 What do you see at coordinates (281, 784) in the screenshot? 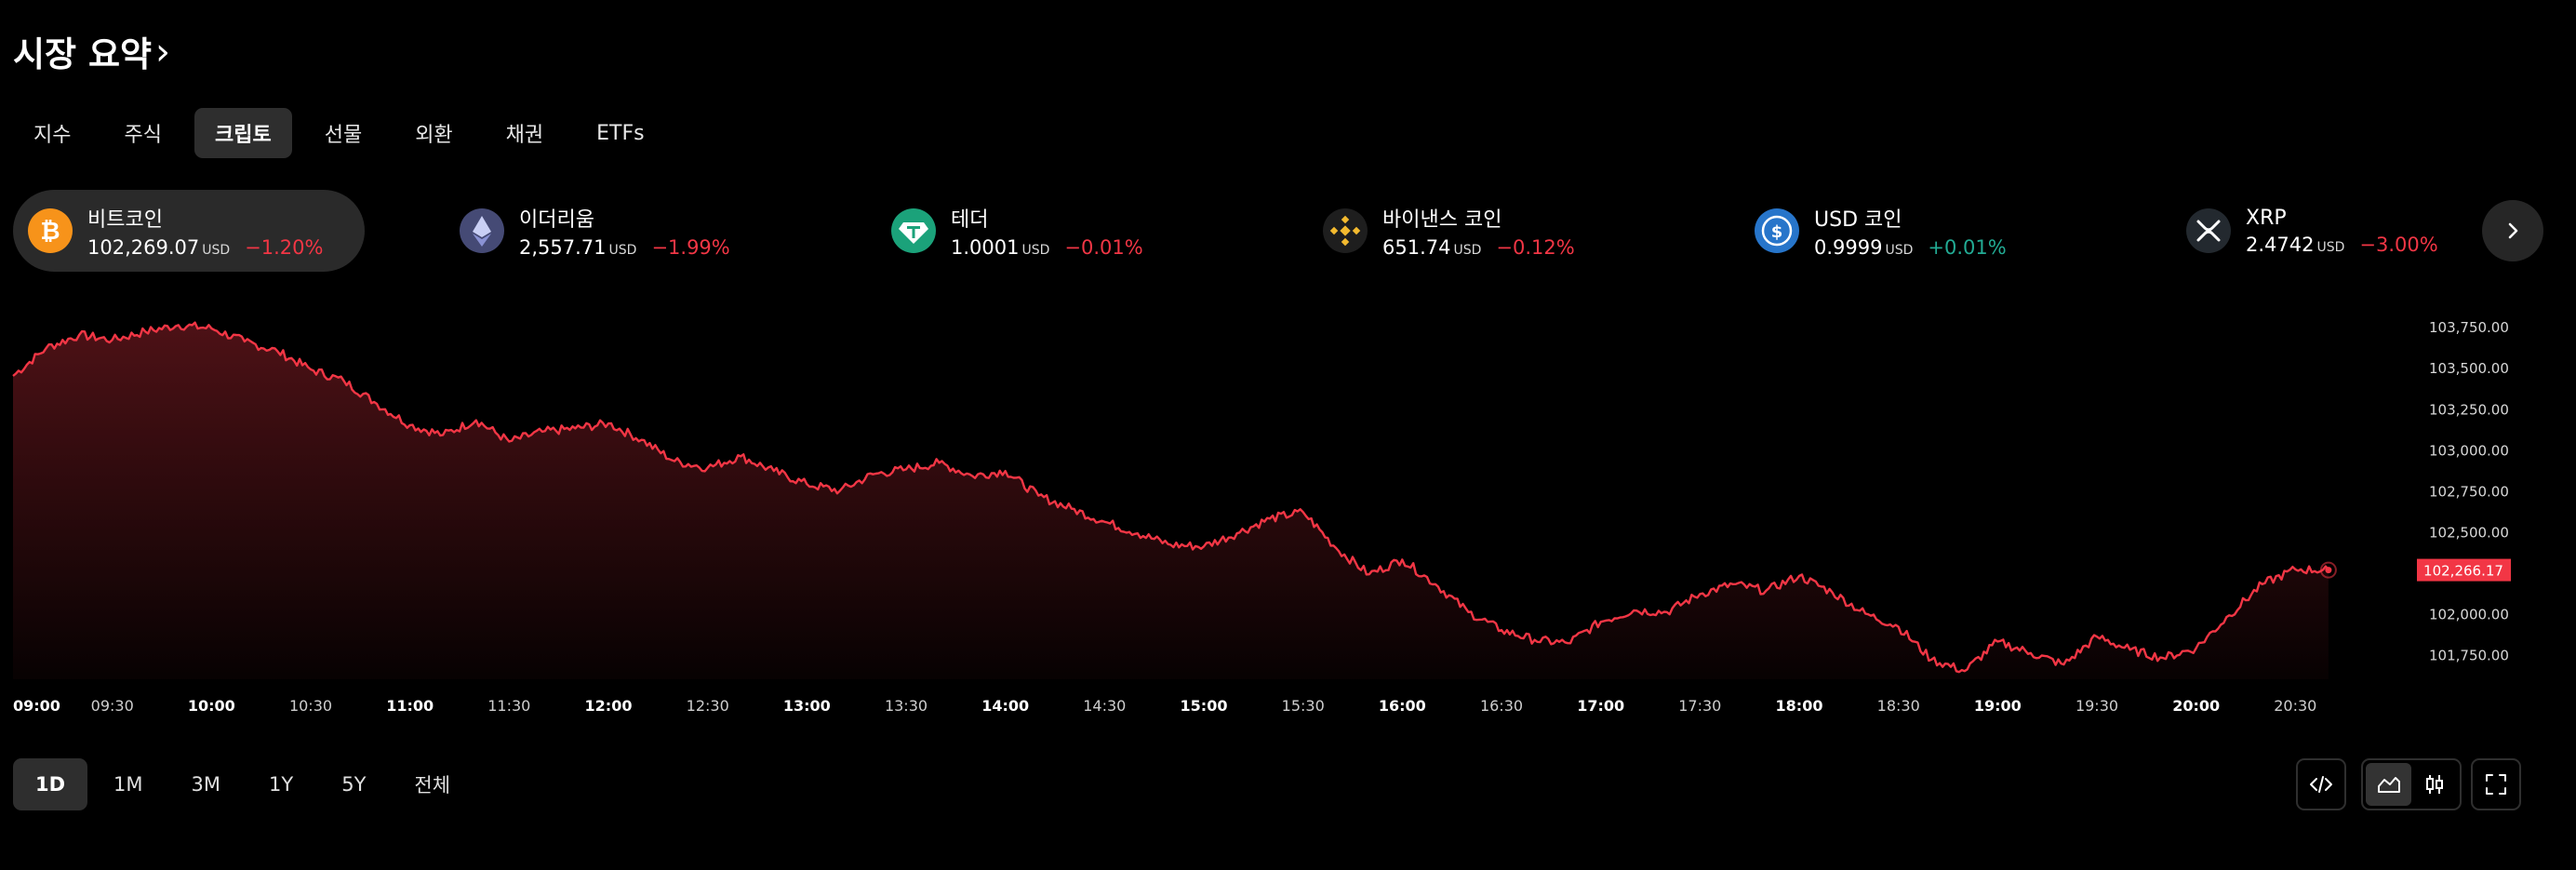
I see `range-1y: 1Y` at bounding box center [281, 784].